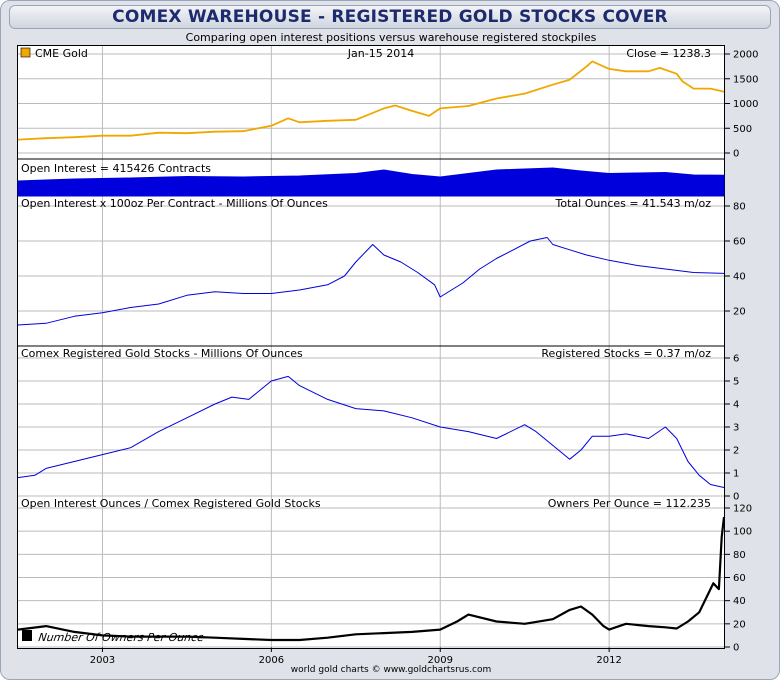 This screenshot has width=780, height=680. What do you see at coordinates (633, 203) in the screenshot?
I see `panel-value-label: Total Ounces = 41.543 m/oz` at bounding box center [633, 203].